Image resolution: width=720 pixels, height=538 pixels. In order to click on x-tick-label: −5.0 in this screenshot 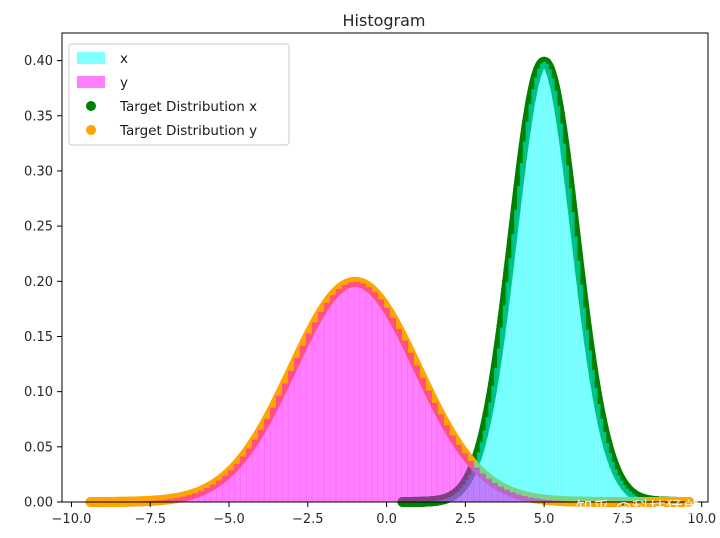, I will do `click(229, 519)`.